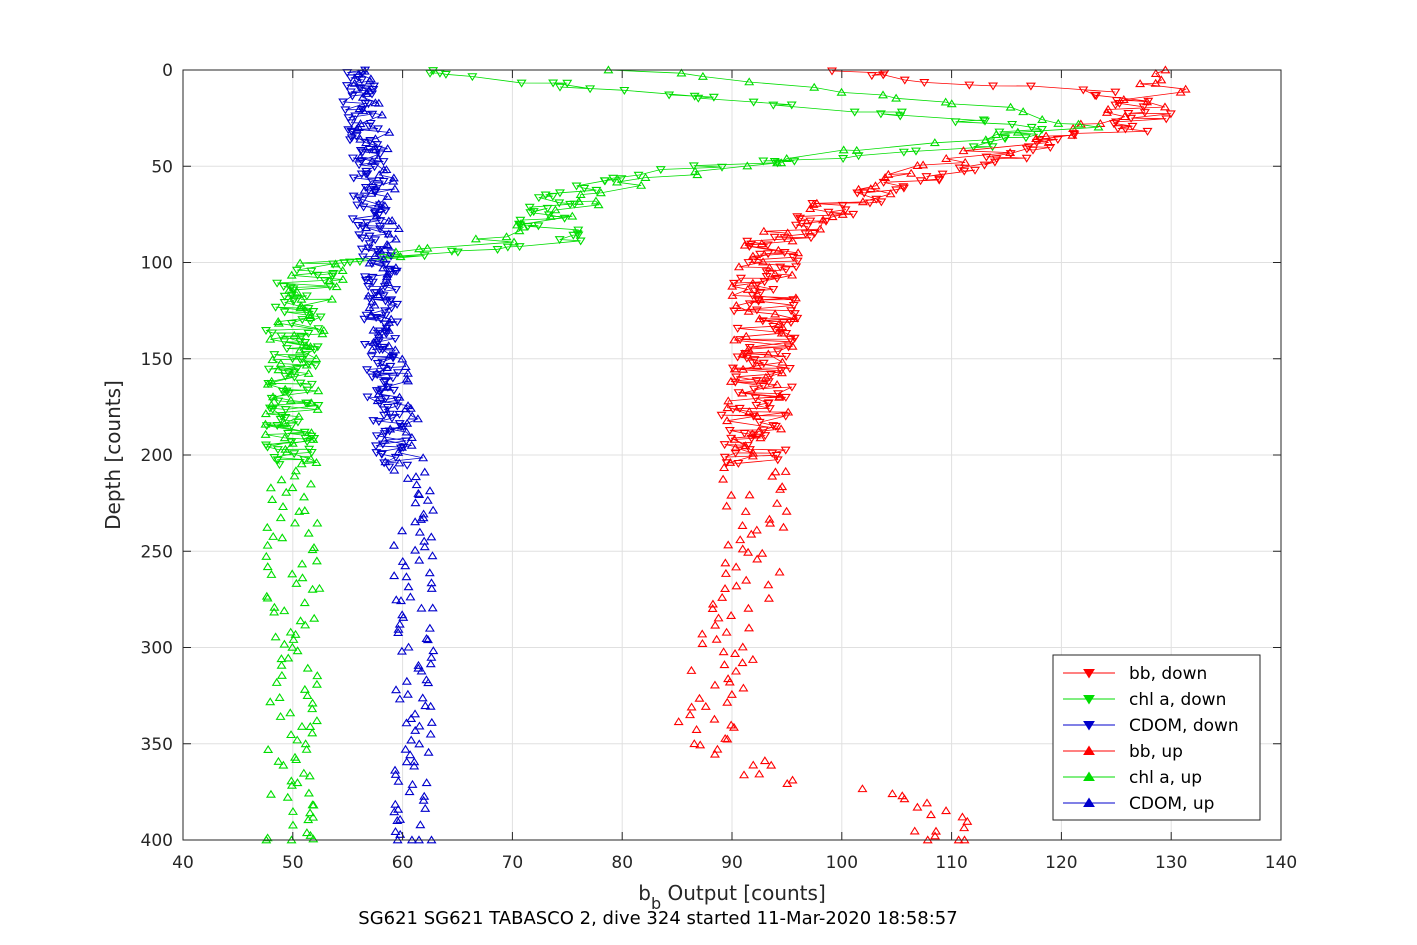  What do you see at coordinates (167, 71) in the screenshot?
I see `y-tick-label: 0` at bounding box center [167, 71].